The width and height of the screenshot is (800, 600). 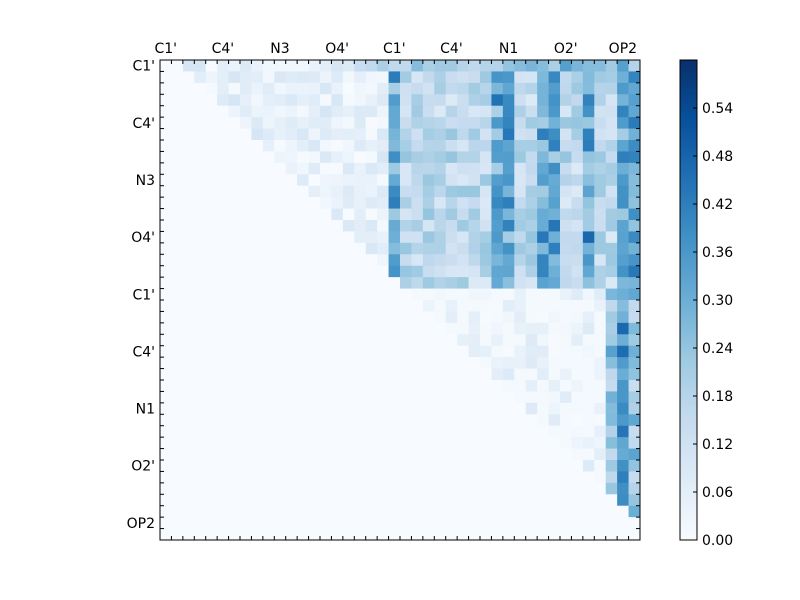 I want to click on colorbar-tick-label: 0.24, so click(x=717, y=349).